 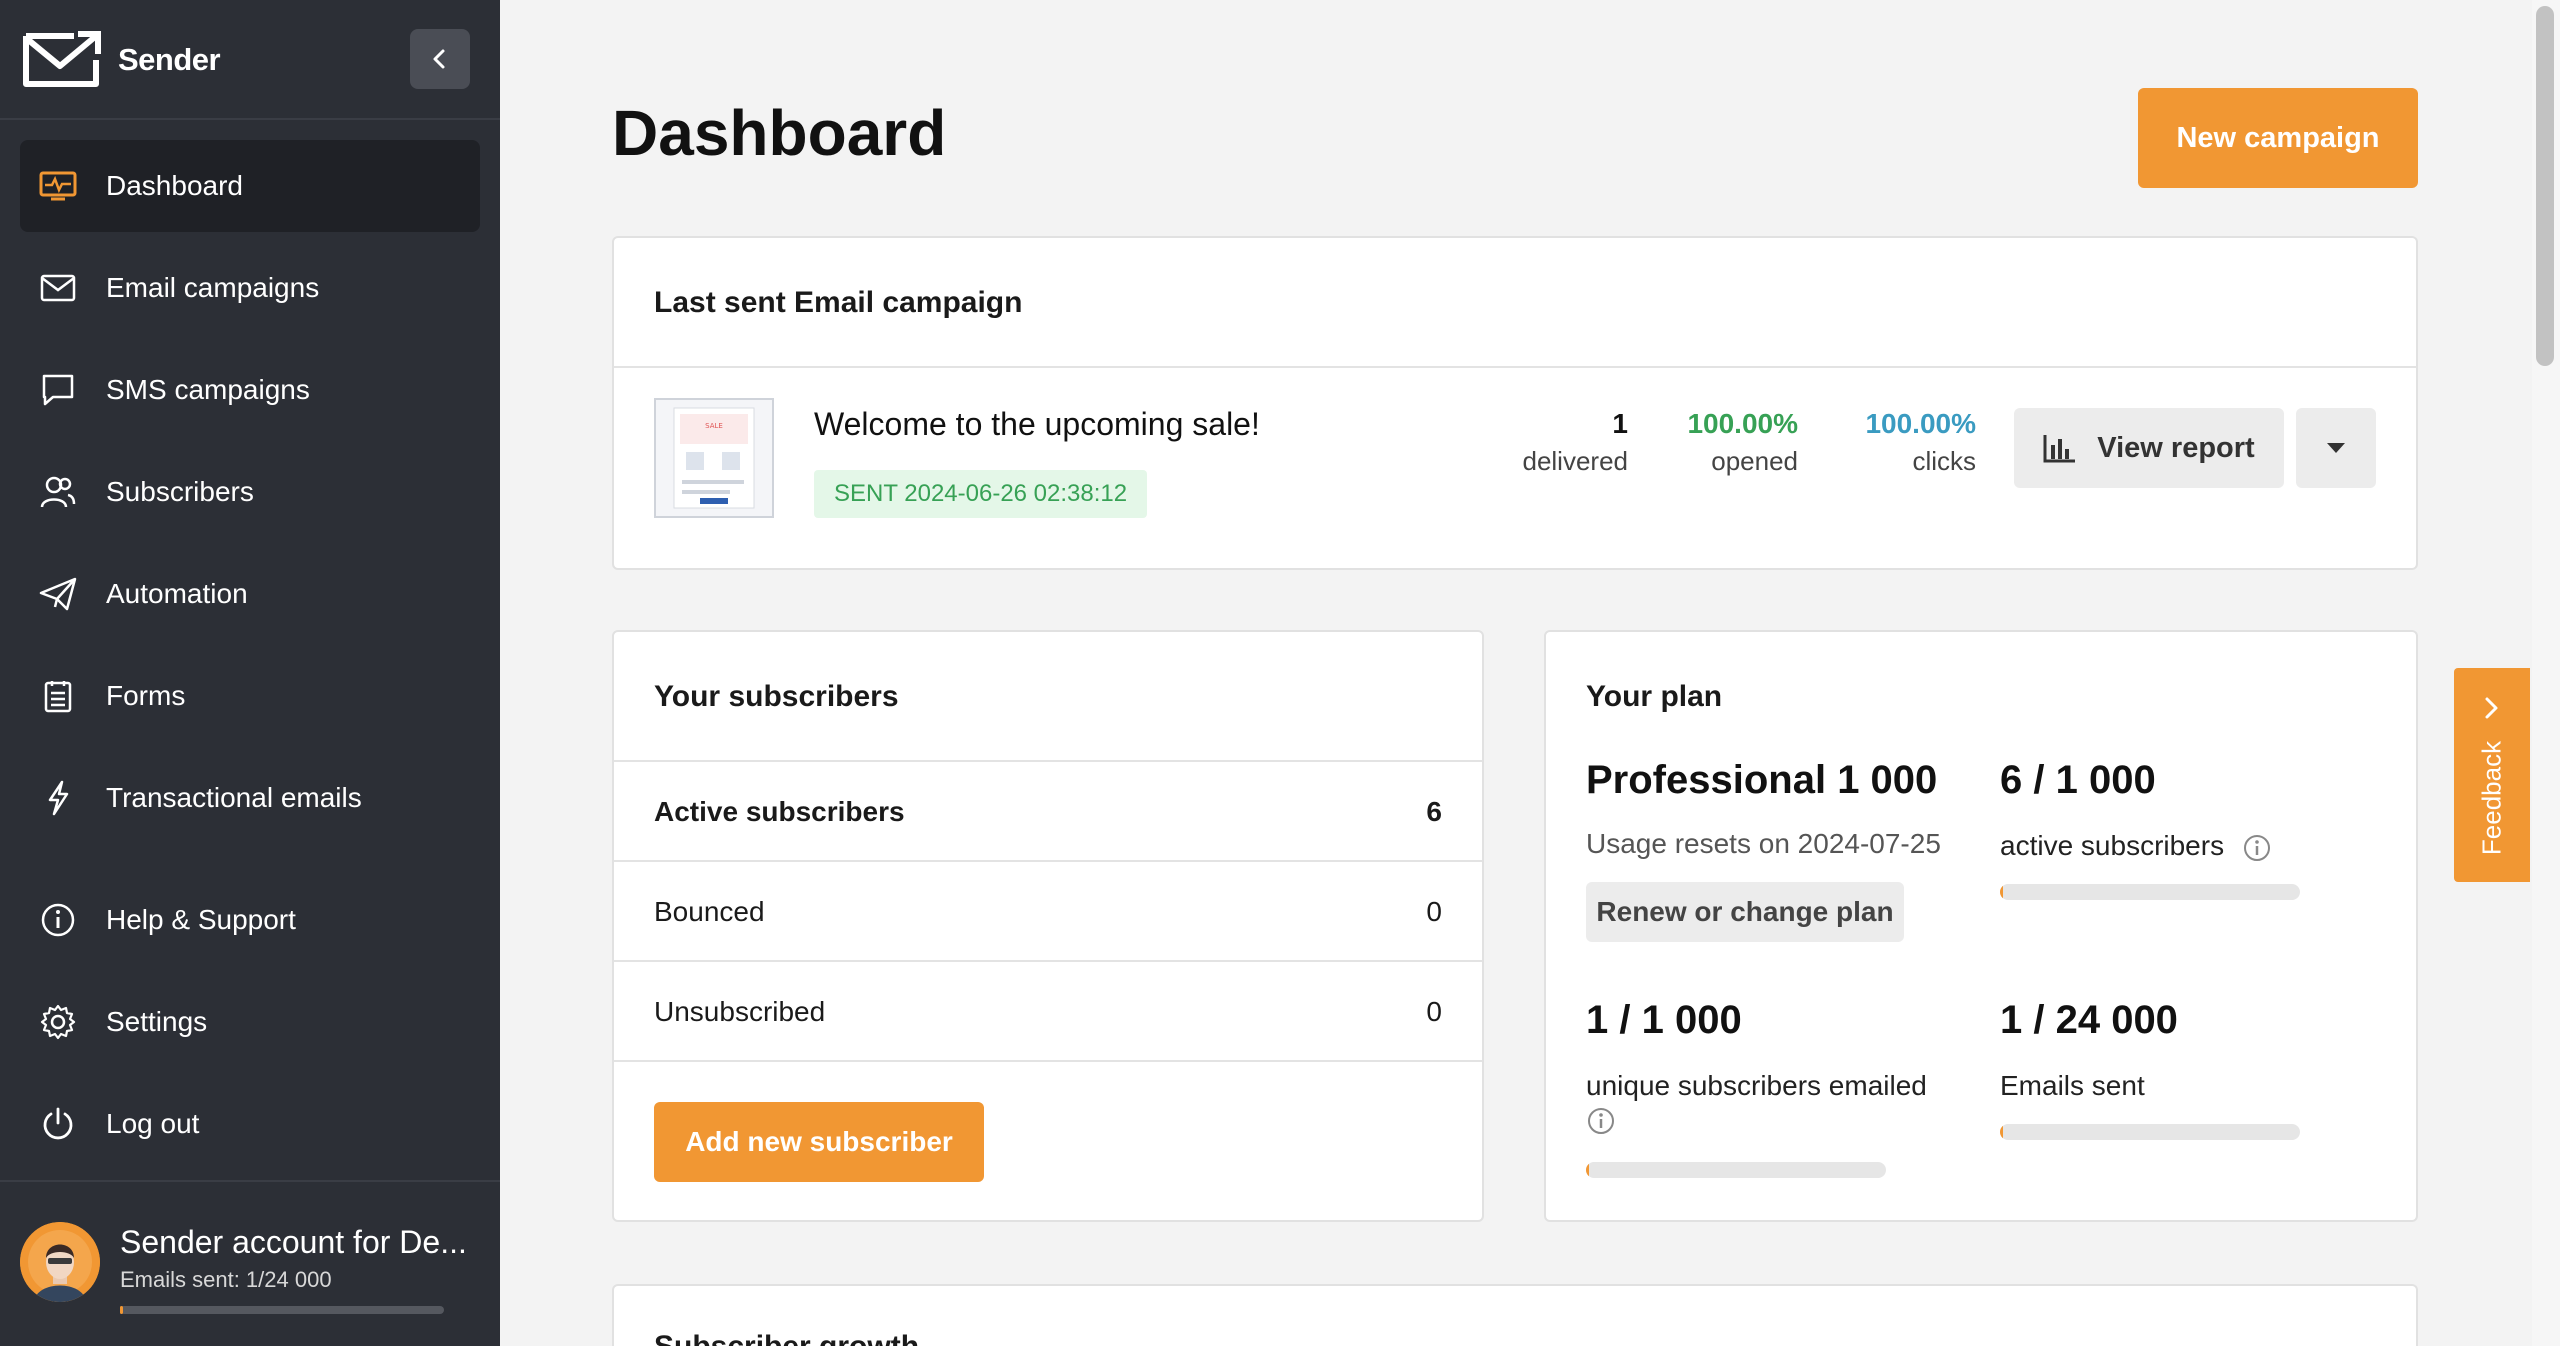 I want to click on sidebar-item-email-campaigns: Email campaigns, so click(x=250, y=288).